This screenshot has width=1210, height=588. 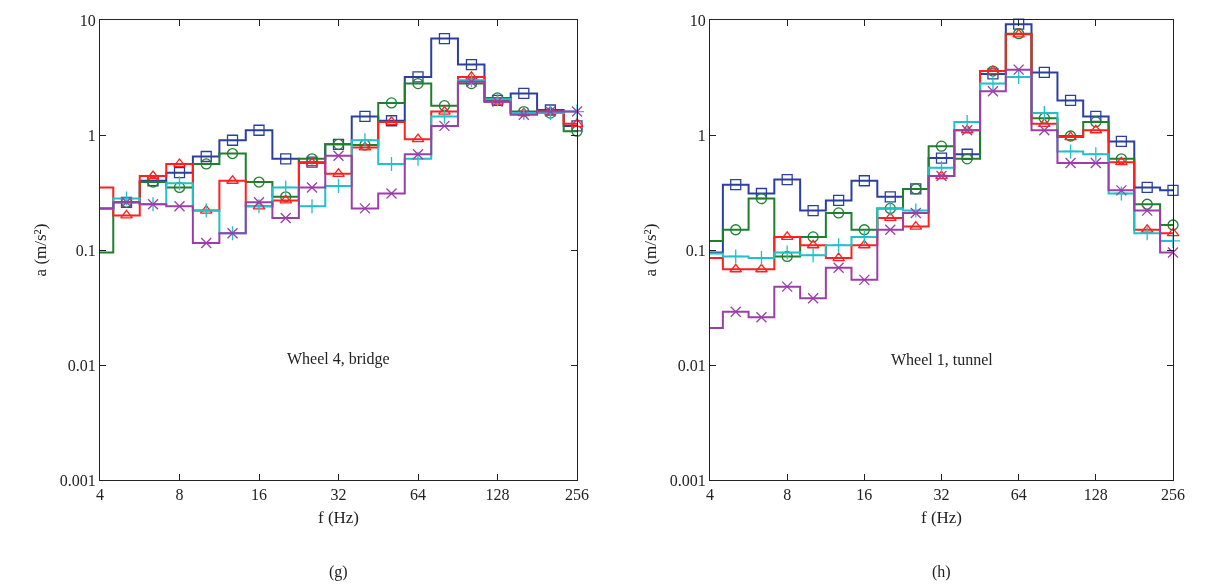 I want to click on annotation: Wheel 4, bridge, so click(x=338, y=359).